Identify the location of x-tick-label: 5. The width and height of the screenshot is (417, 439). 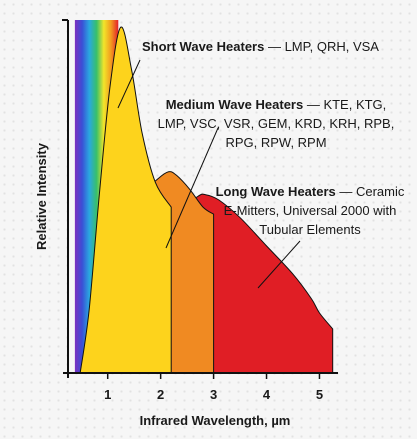
(319, 394).